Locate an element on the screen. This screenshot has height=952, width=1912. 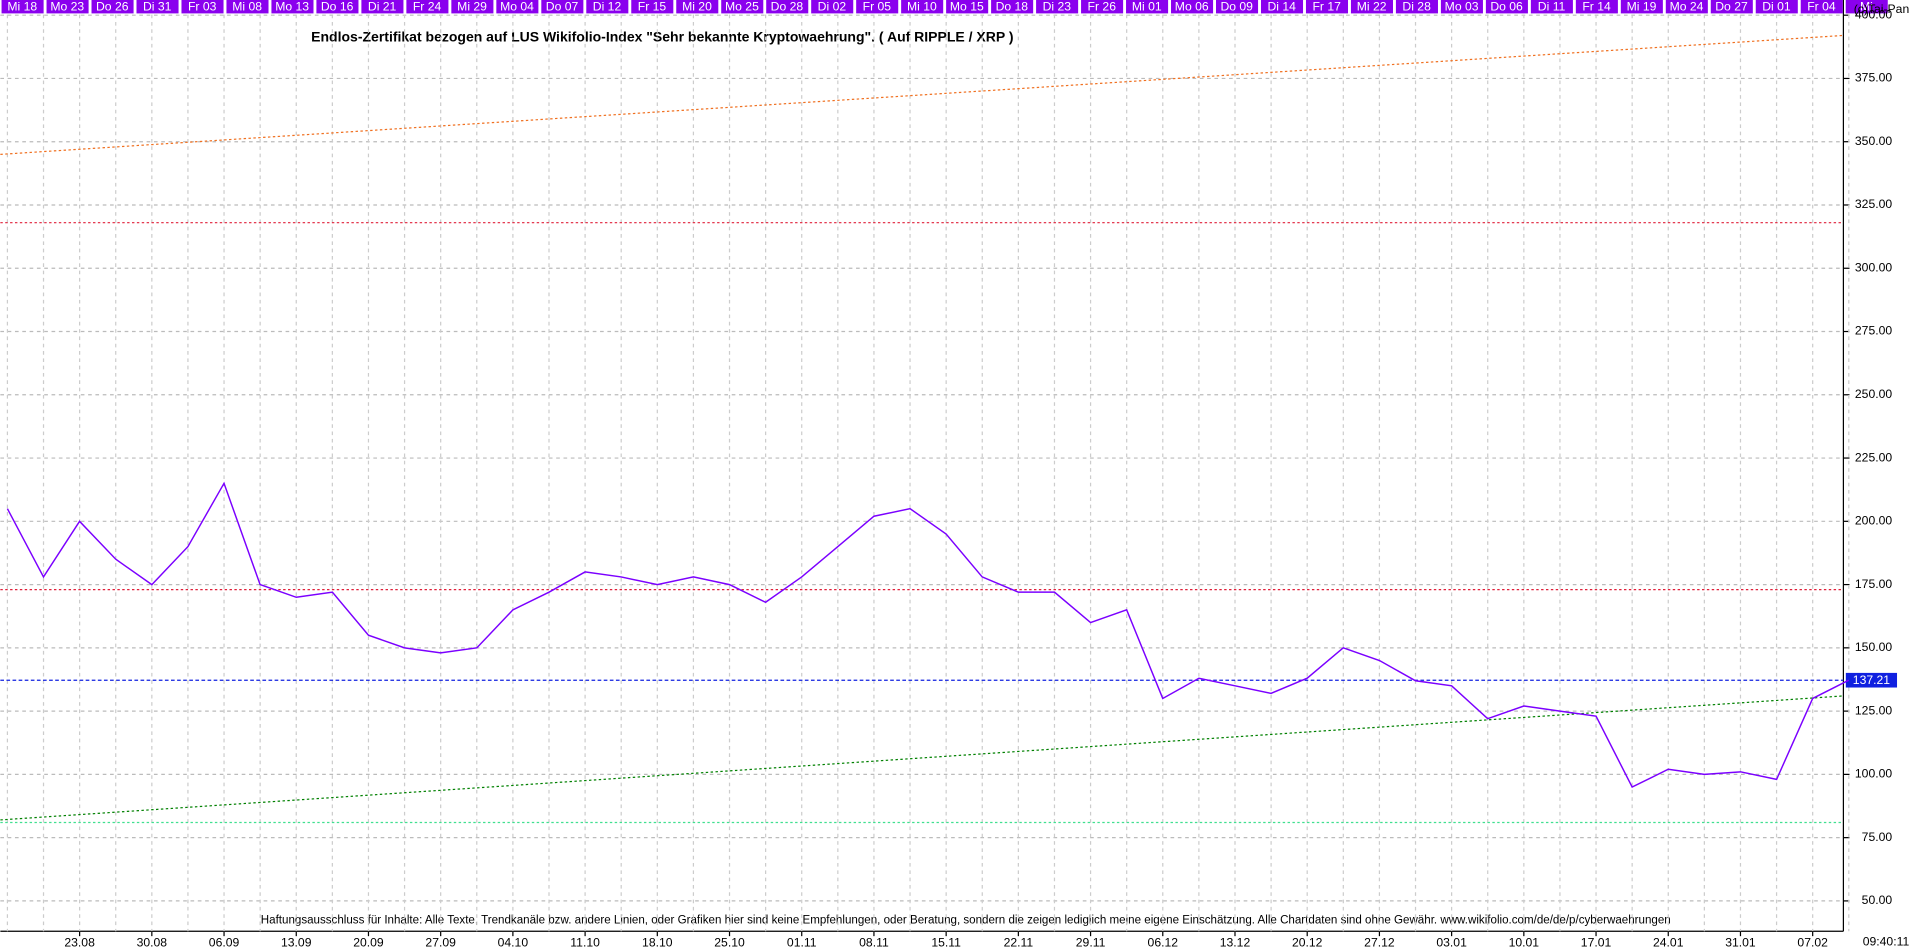
top-label: Fr 17 is located at coordinates (1326, 7).